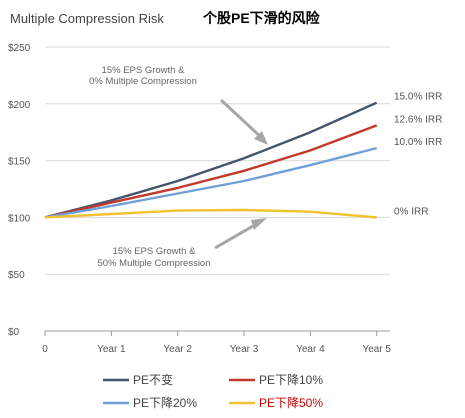 The image size is (465, 418). I want to click on legend-label-2: PE下降20%, so click(165, 403).